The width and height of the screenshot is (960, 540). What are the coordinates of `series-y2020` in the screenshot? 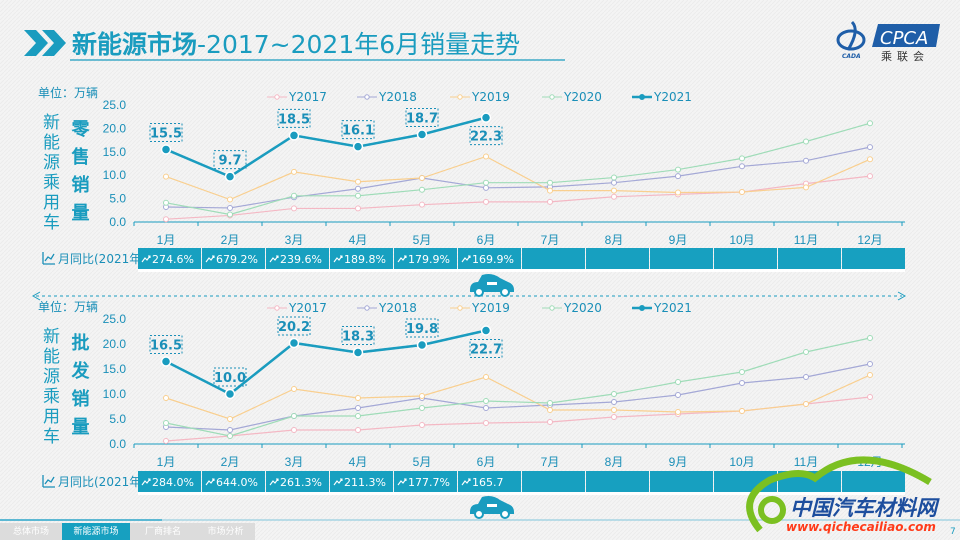 It's located at (518, 169).